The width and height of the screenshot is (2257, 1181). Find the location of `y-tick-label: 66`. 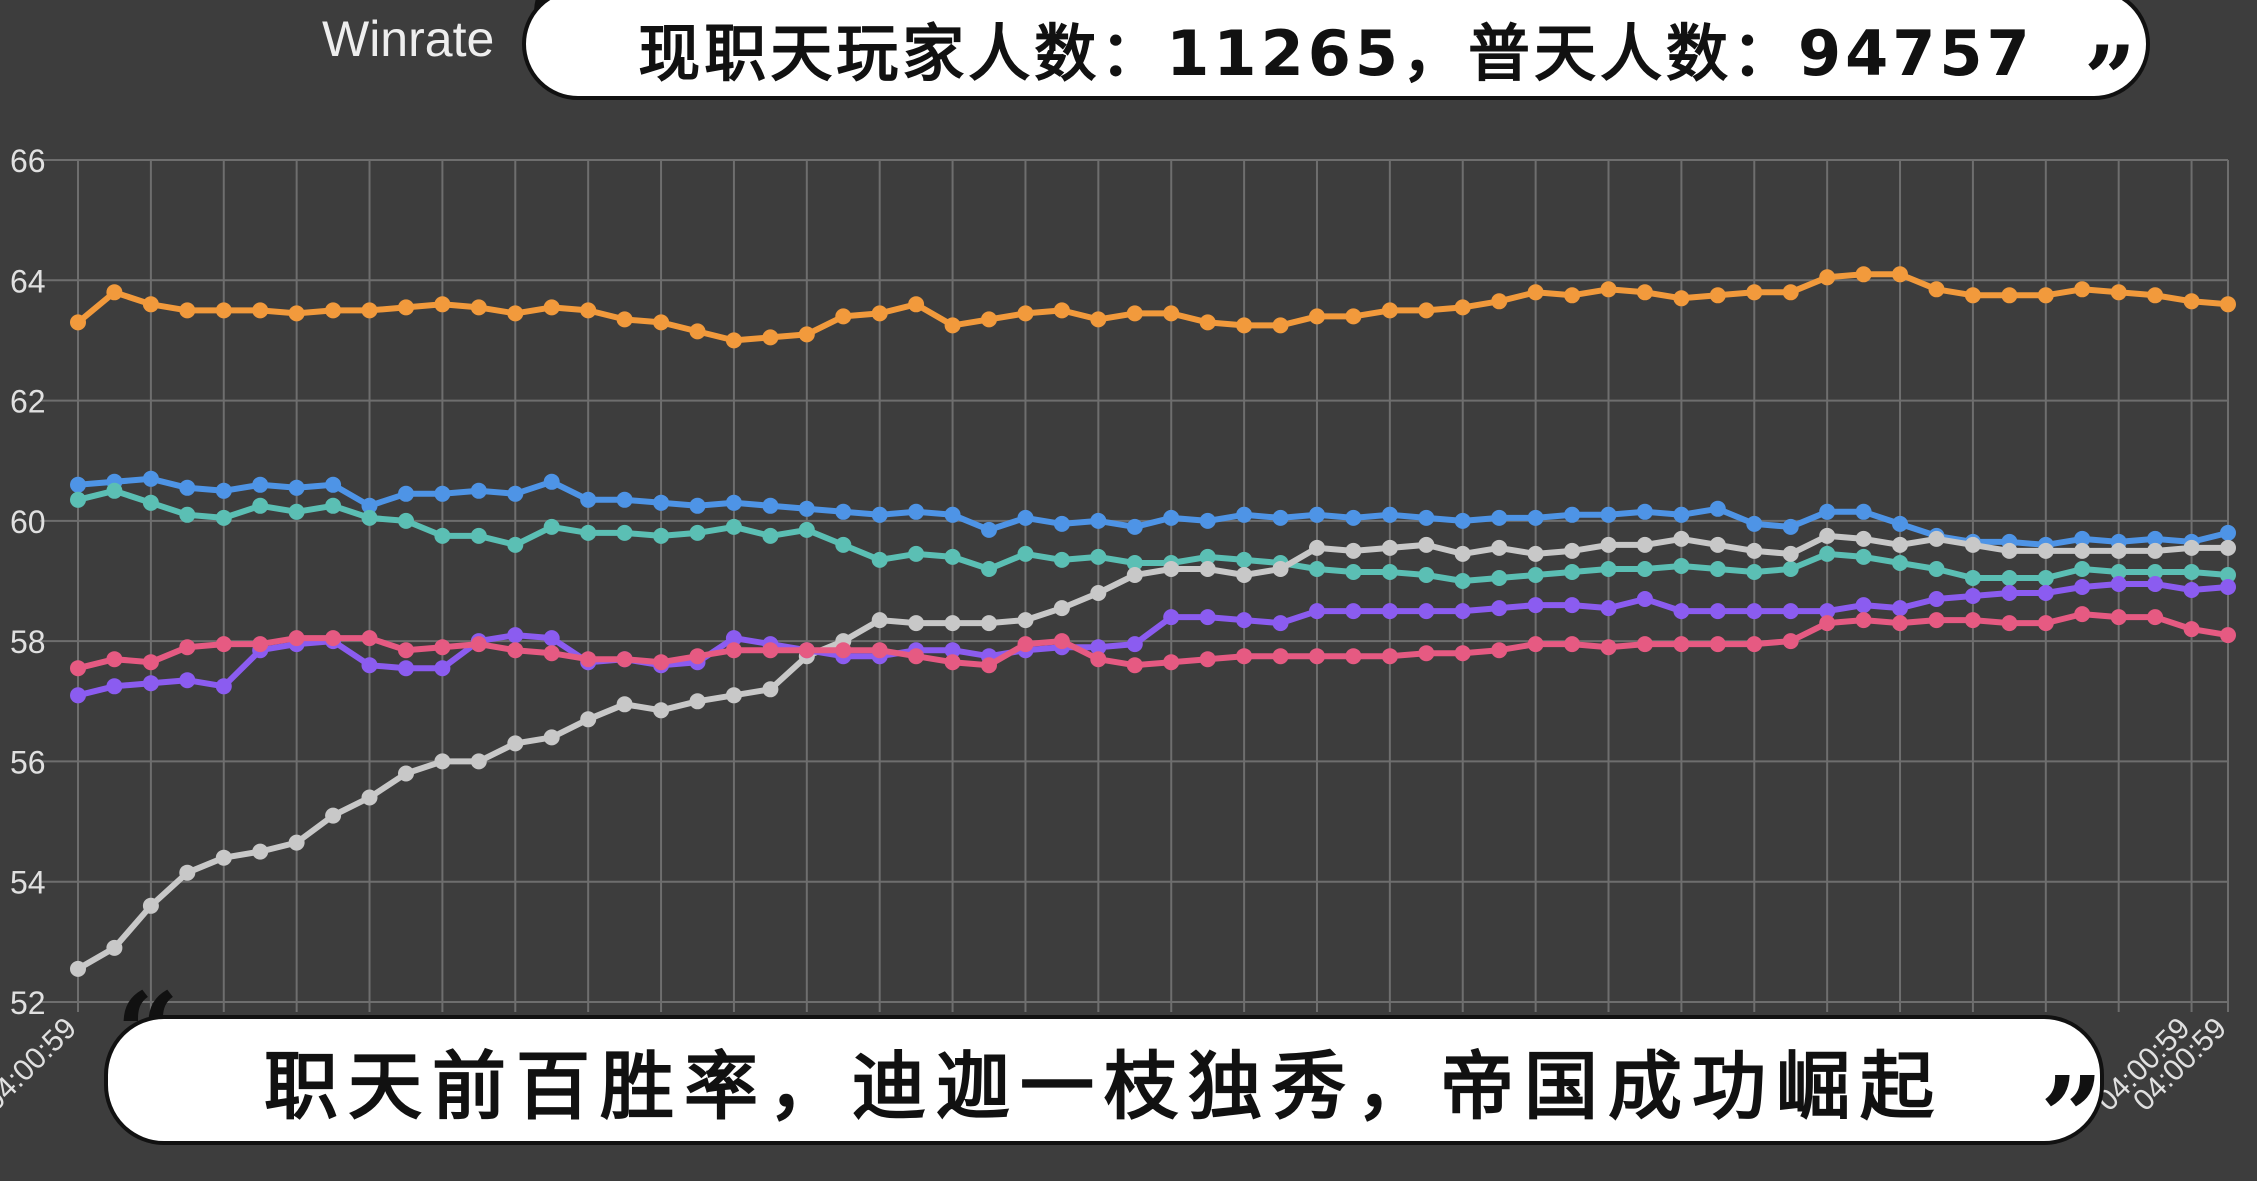

y-tick-label: 66 is located at coordinates (28, 161).